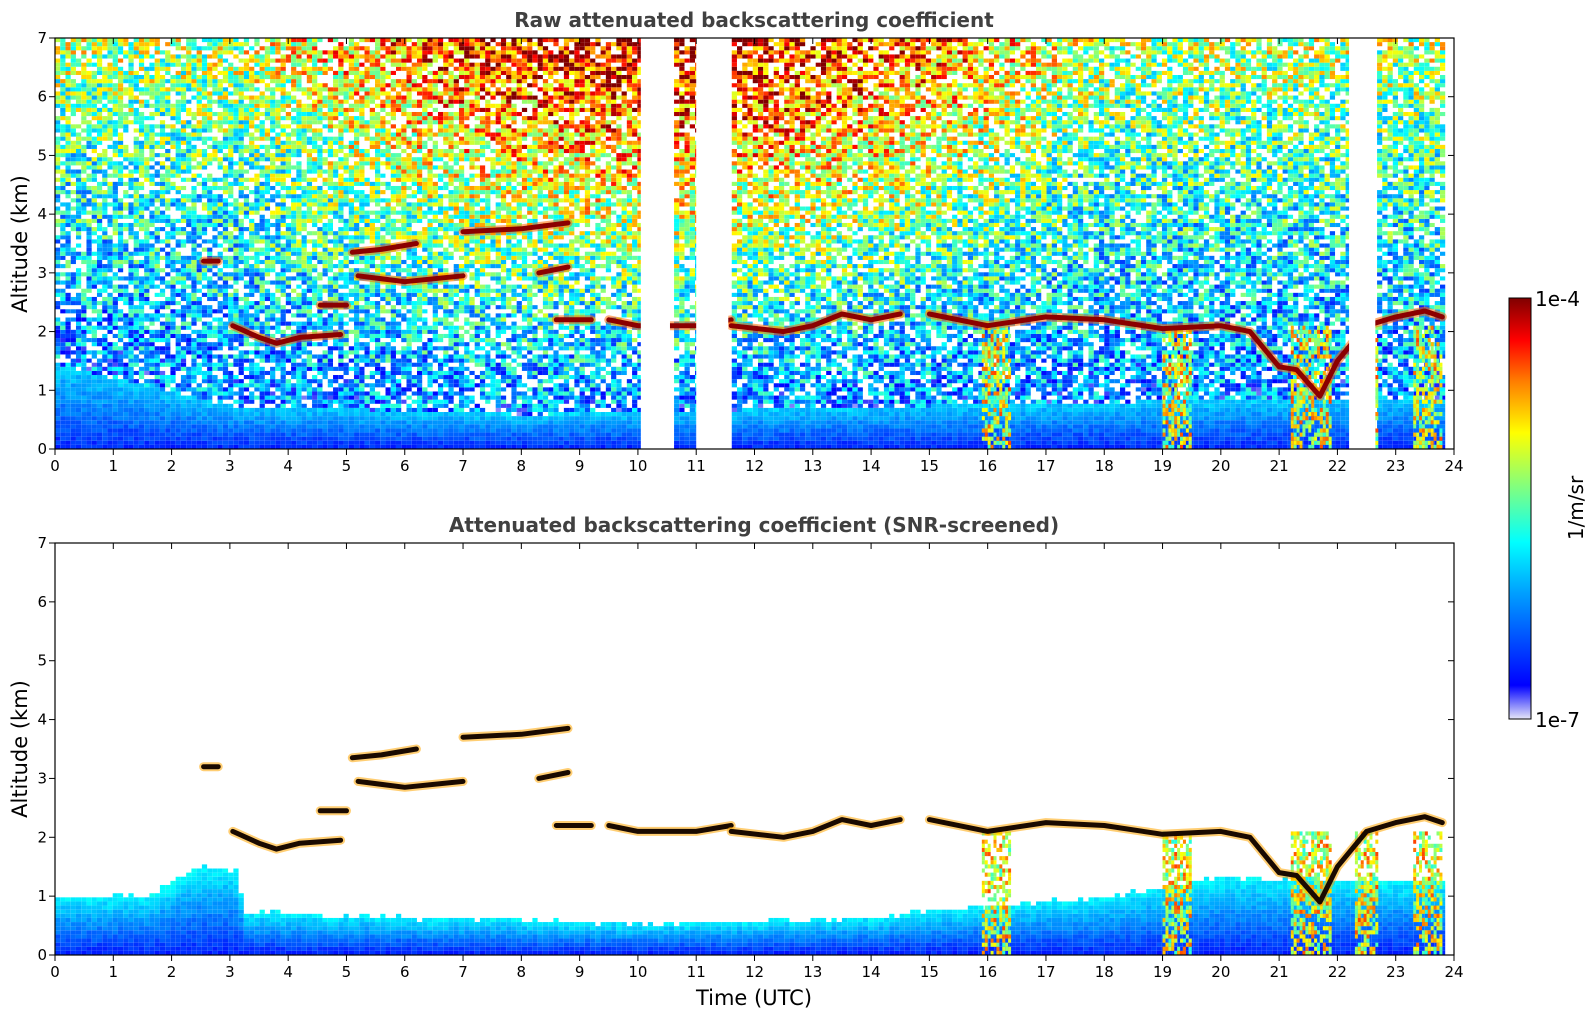 The height and width of the screenshot is (1020, 1595). I want to click on colorbar: 1e-4 1e-7 1/m/sr, so click(1548, 509).